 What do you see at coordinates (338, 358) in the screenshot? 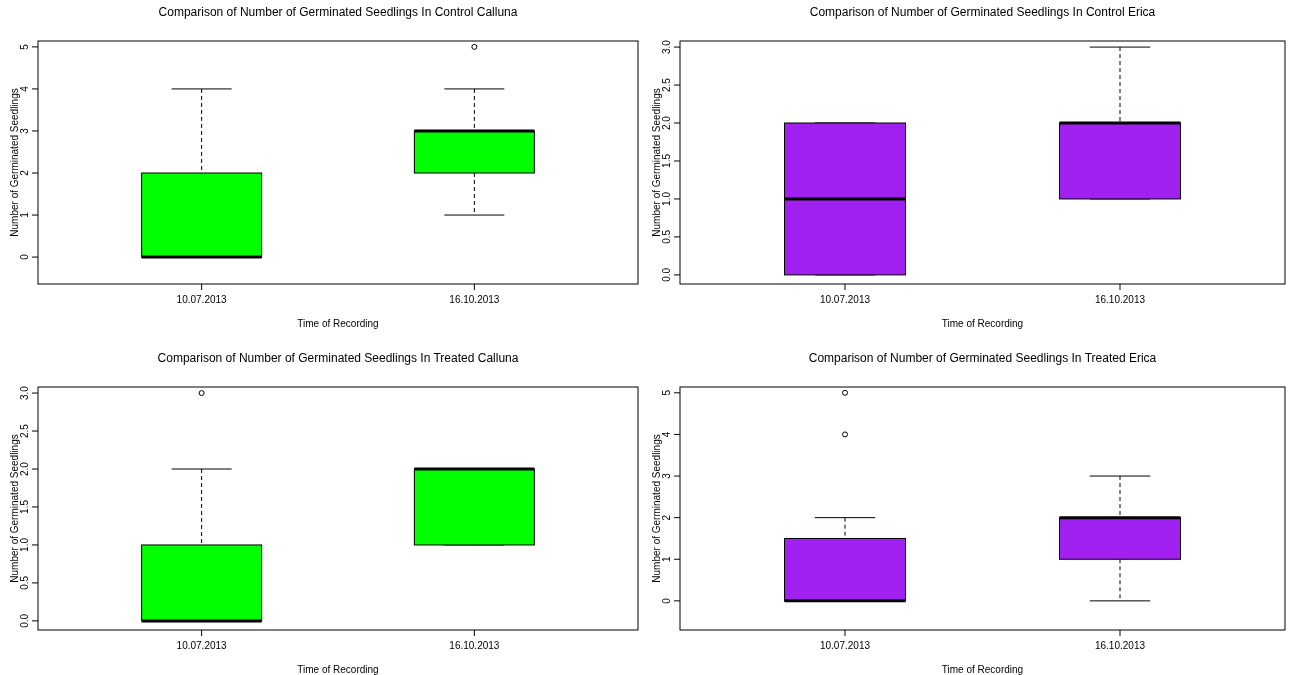
I see `chart-title: Comparison of Number of Germinated Seedlings In Treated Calluna` at bounding box center [338, 358].